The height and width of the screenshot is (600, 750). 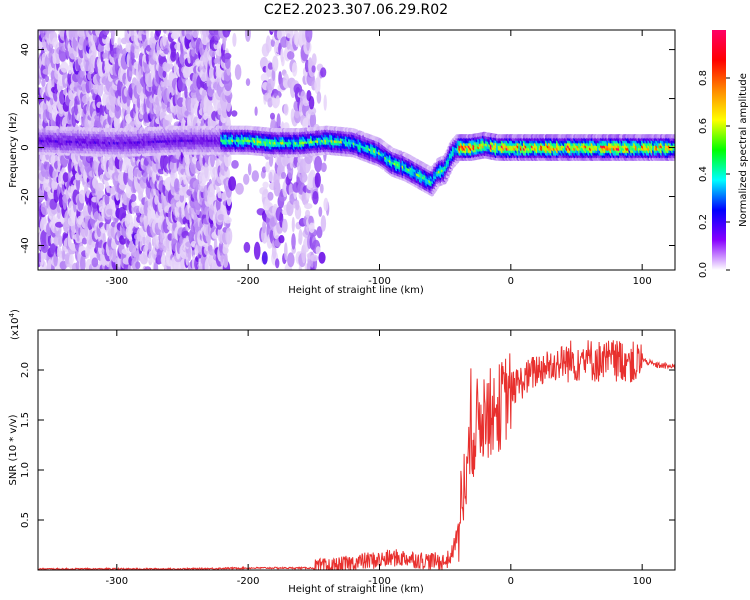 What do you see at coordinates (356, 589) in the screenshot?
I see `snr-x-axis-label: Height of straight line (km)` at bounding box center [356, 589].